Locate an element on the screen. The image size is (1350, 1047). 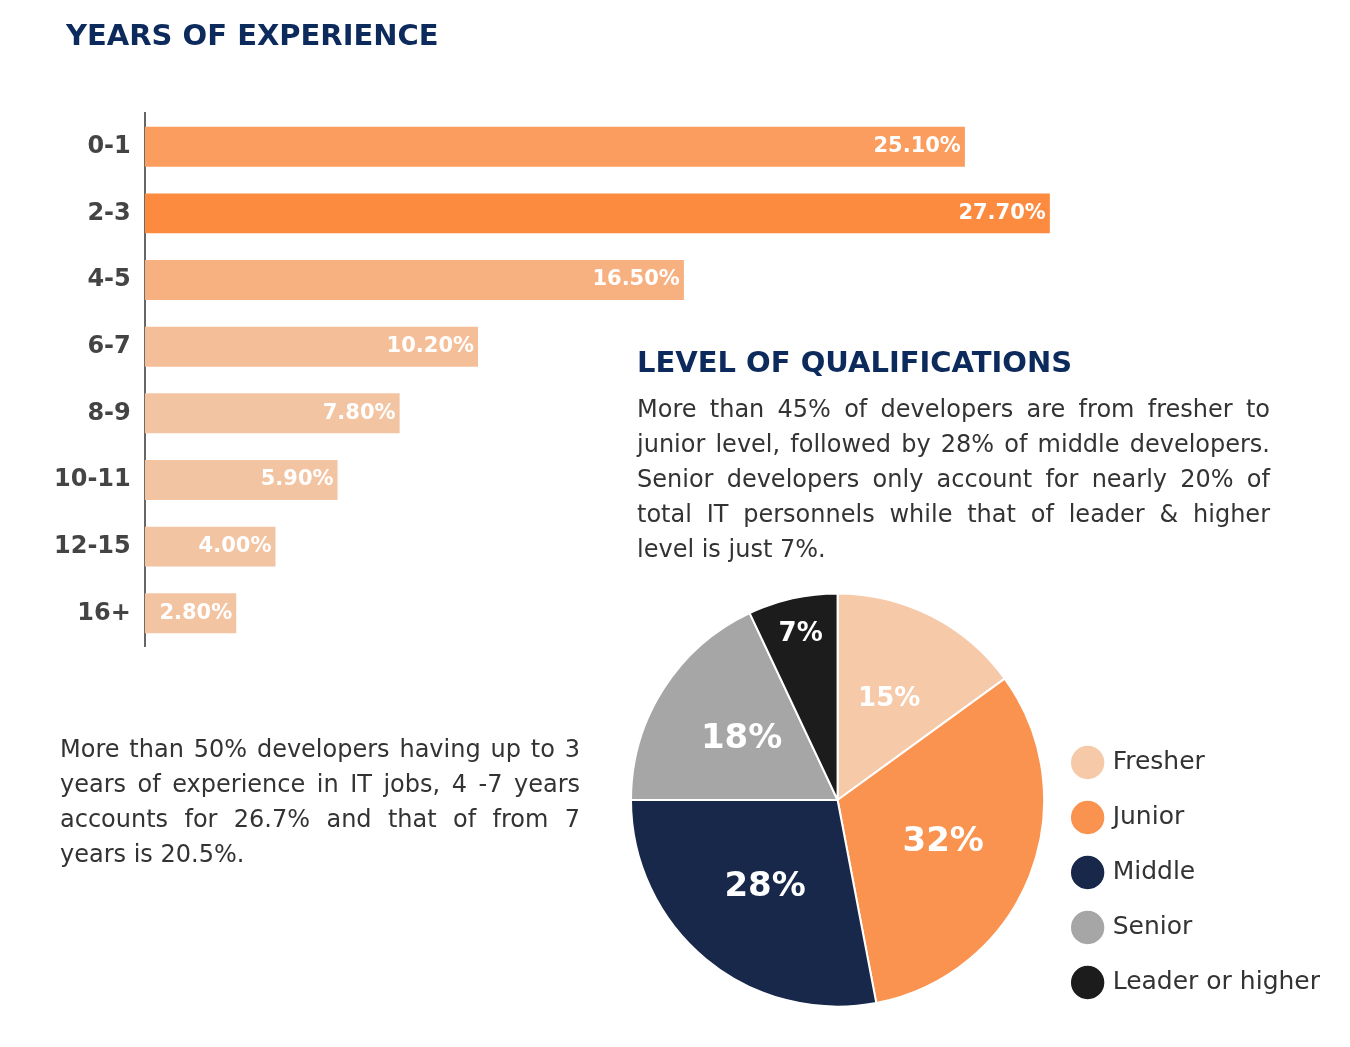
data-label: 15% is located at coordinates (889, 696).